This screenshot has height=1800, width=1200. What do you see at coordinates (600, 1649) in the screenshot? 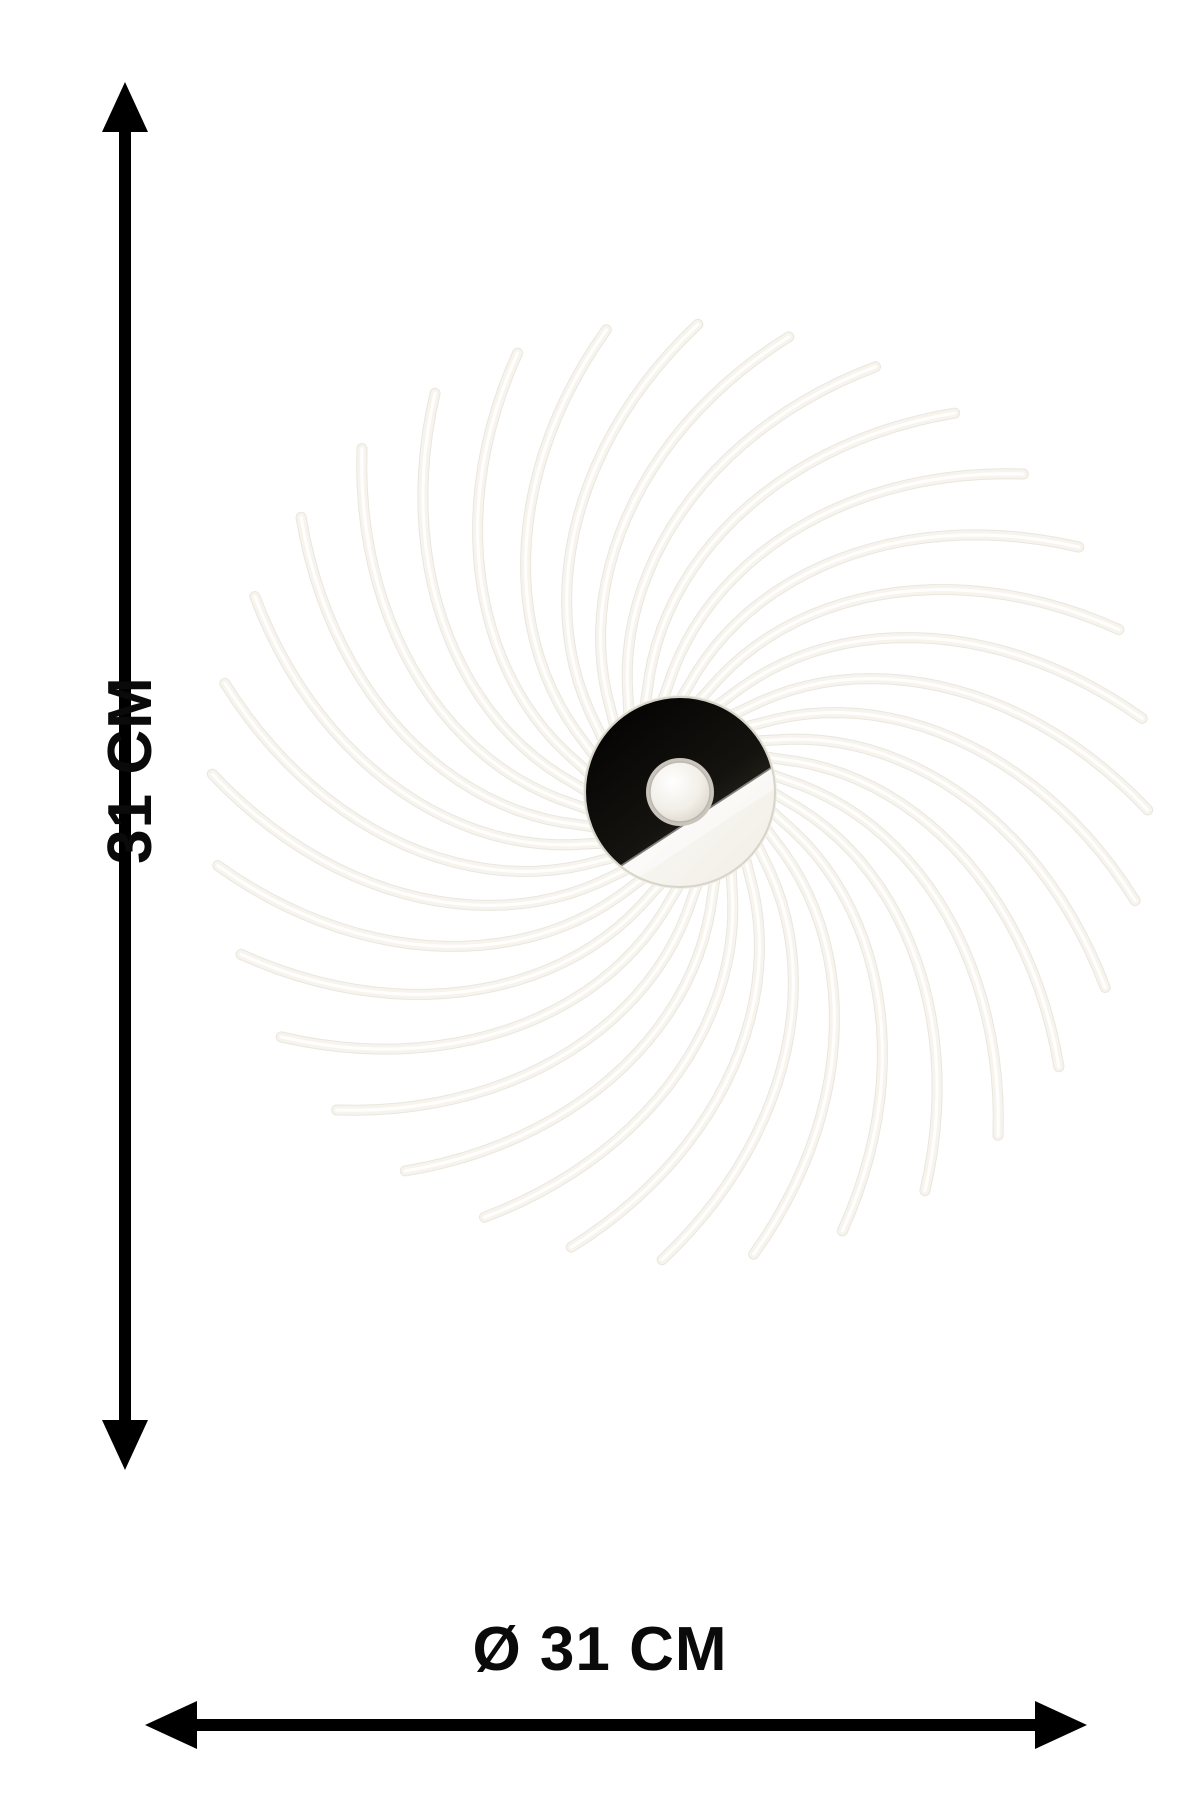
I see `width-dimension-label: Ø 31 CM` at bounding box center [600, 1649].